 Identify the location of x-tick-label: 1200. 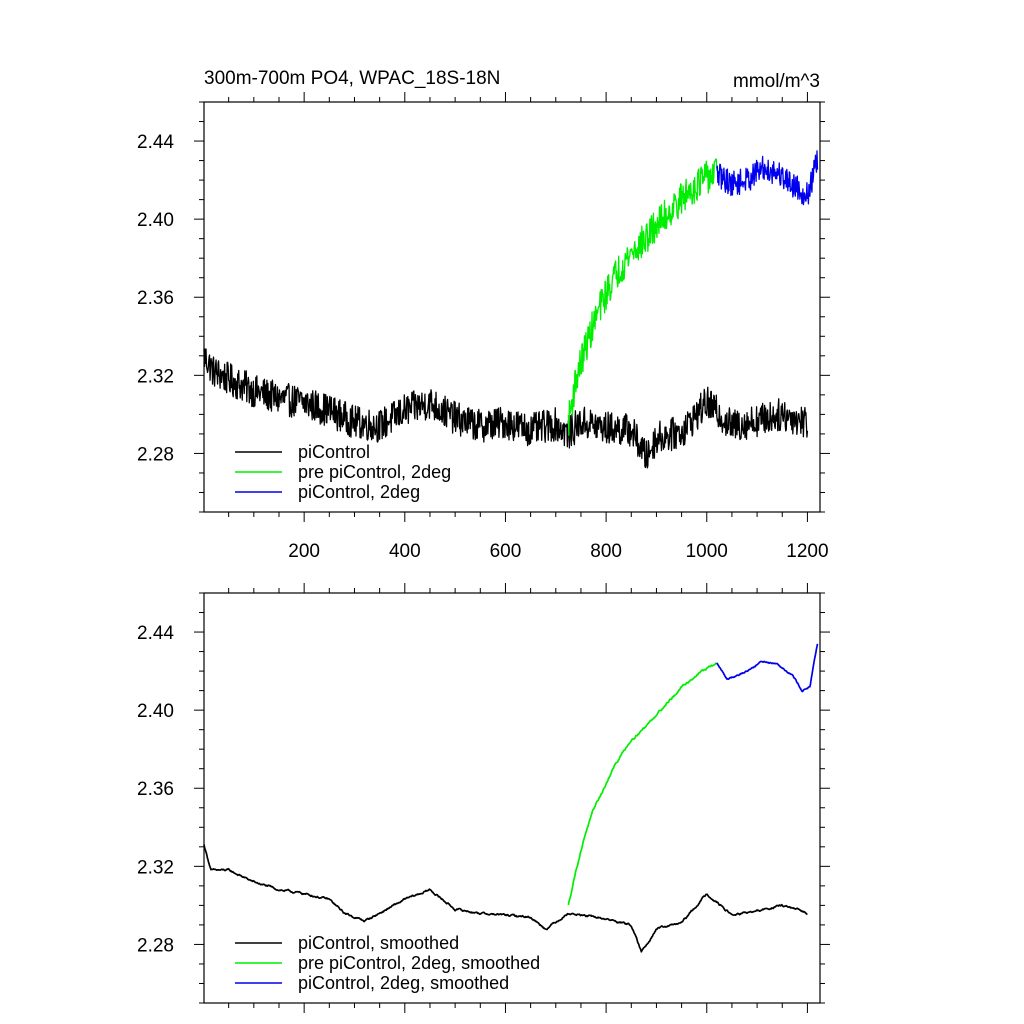
(807, 551).